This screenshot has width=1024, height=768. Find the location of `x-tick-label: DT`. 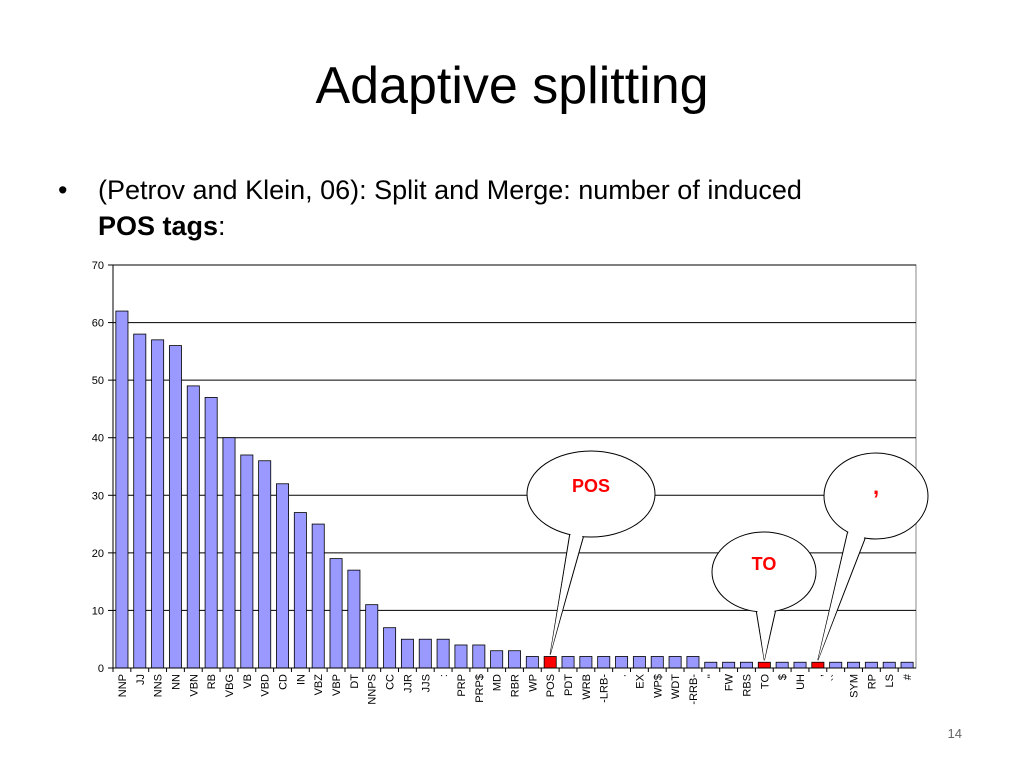

x-tick-label: DT is located at coordinates (355, 681).